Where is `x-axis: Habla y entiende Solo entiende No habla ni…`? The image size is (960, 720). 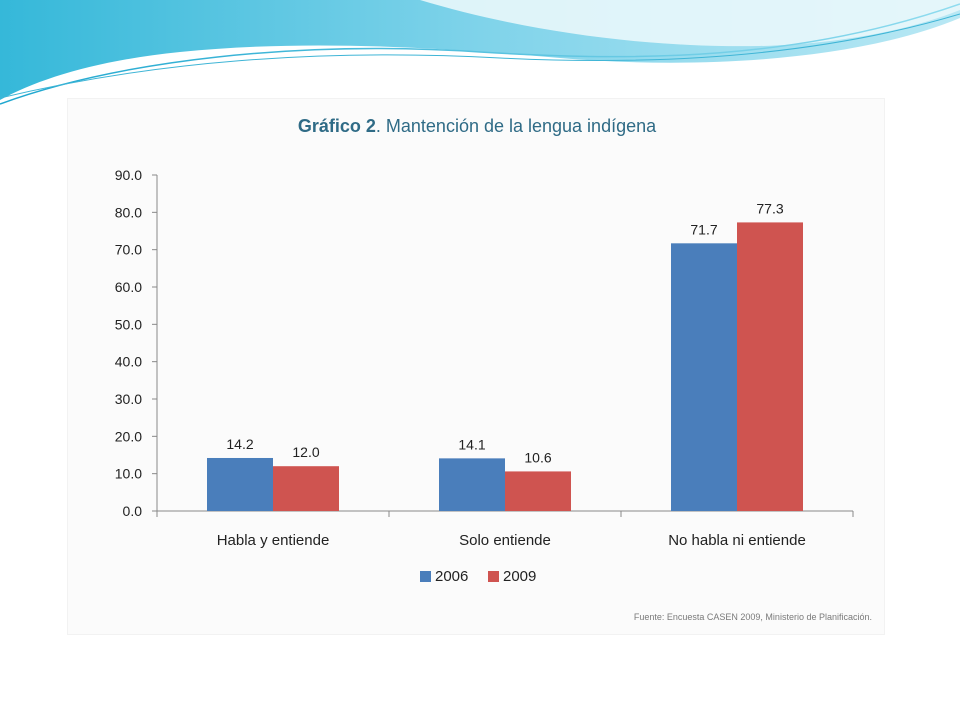
x-axis: Habla y entiende Solo entiende No habla ni… is located at coordinates (505, 529).